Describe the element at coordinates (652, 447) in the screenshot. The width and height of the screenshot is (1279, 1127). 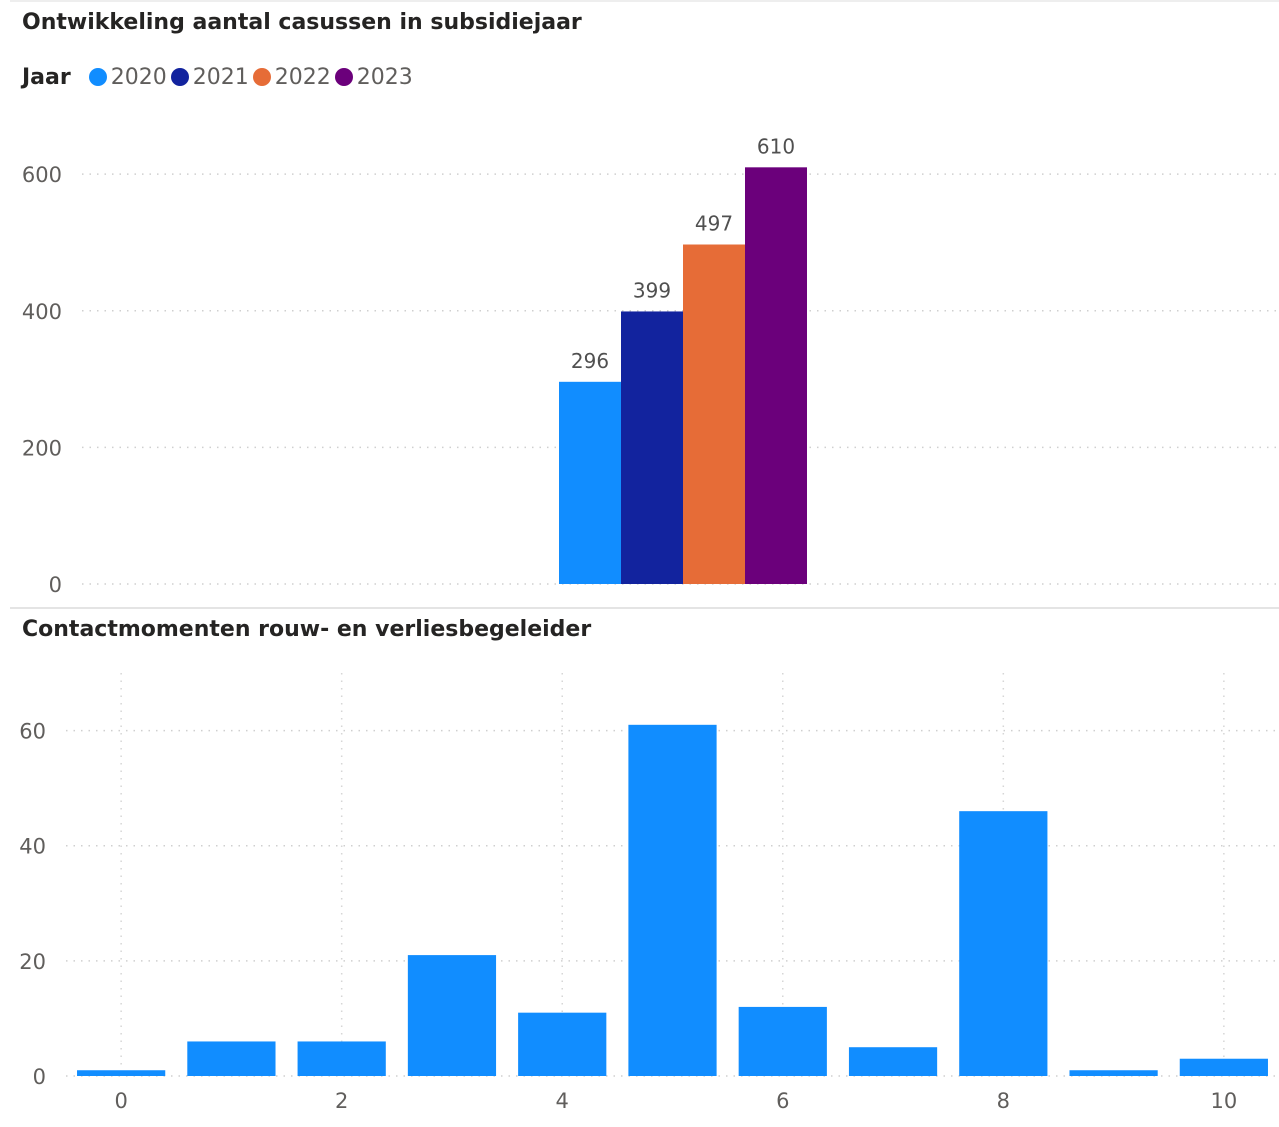
I see `bar-2021` at that location.